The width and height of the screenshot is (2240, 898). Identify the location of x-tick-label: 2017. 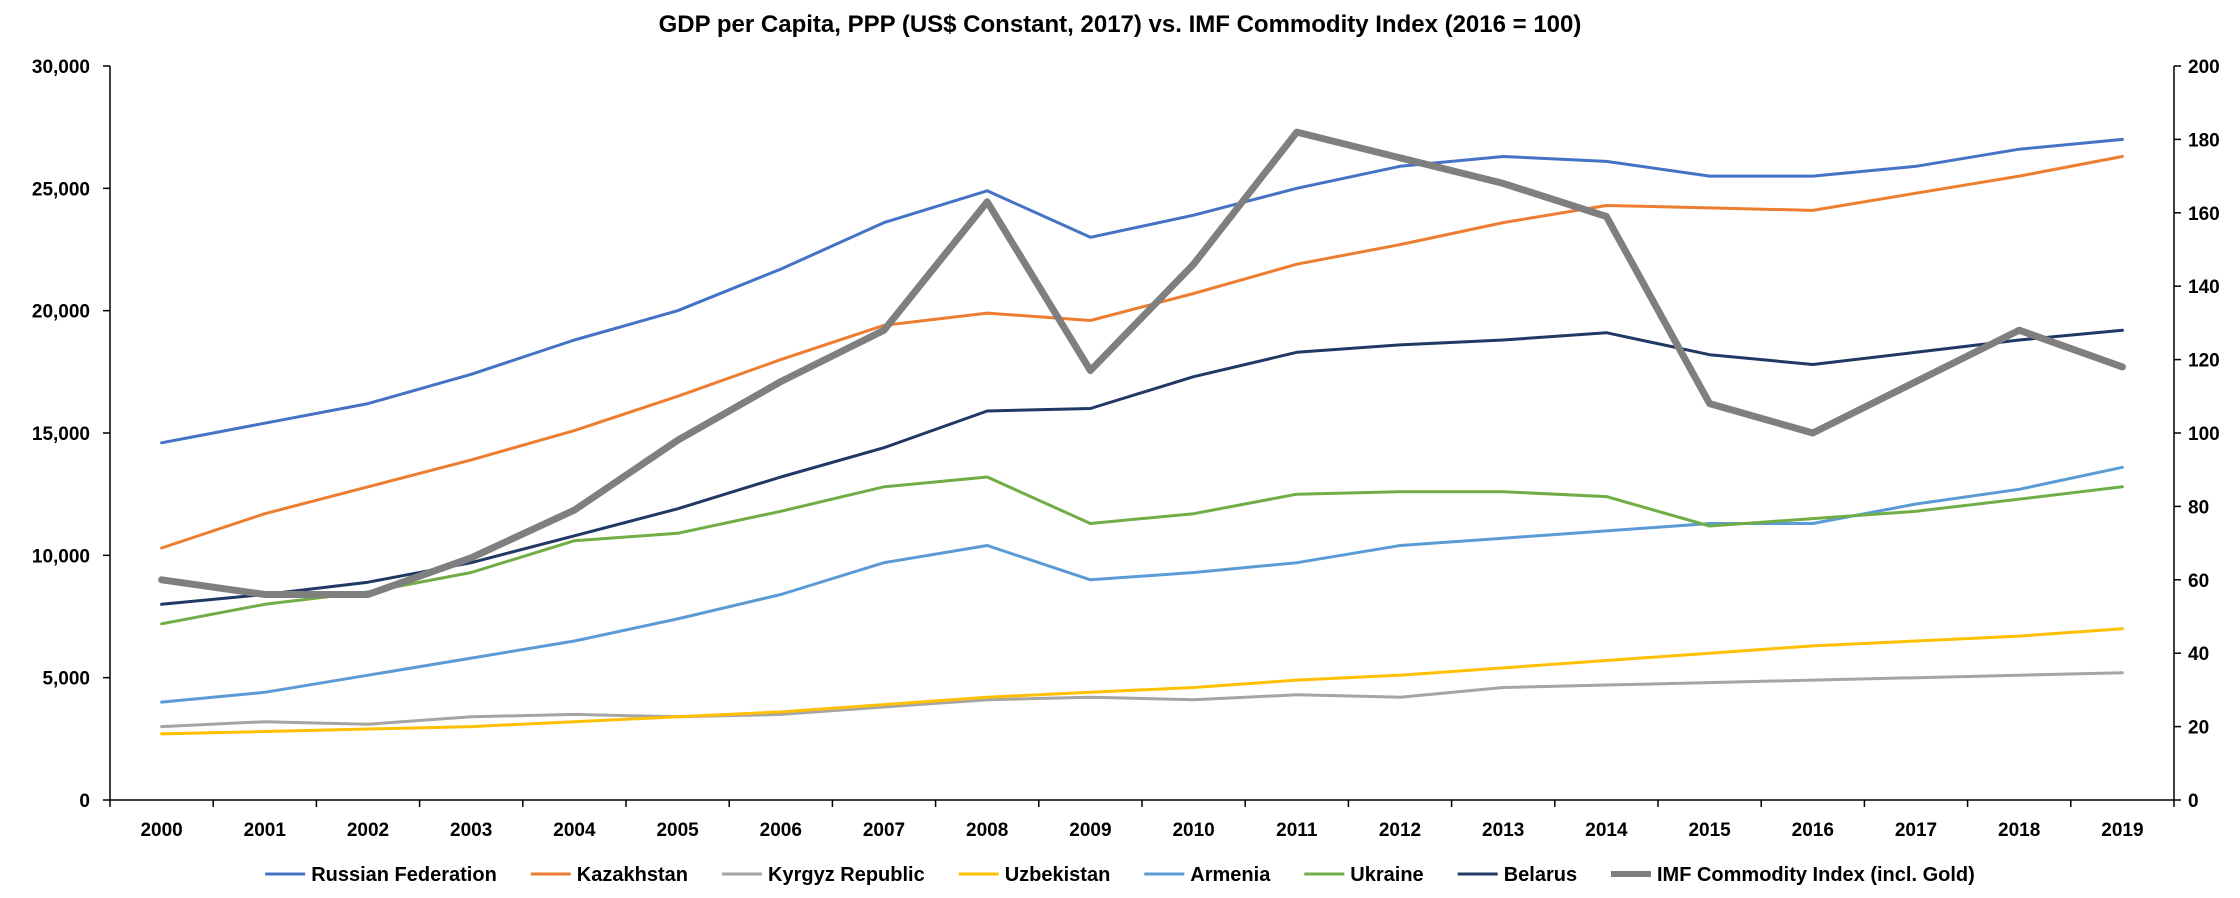
(1916, 830).